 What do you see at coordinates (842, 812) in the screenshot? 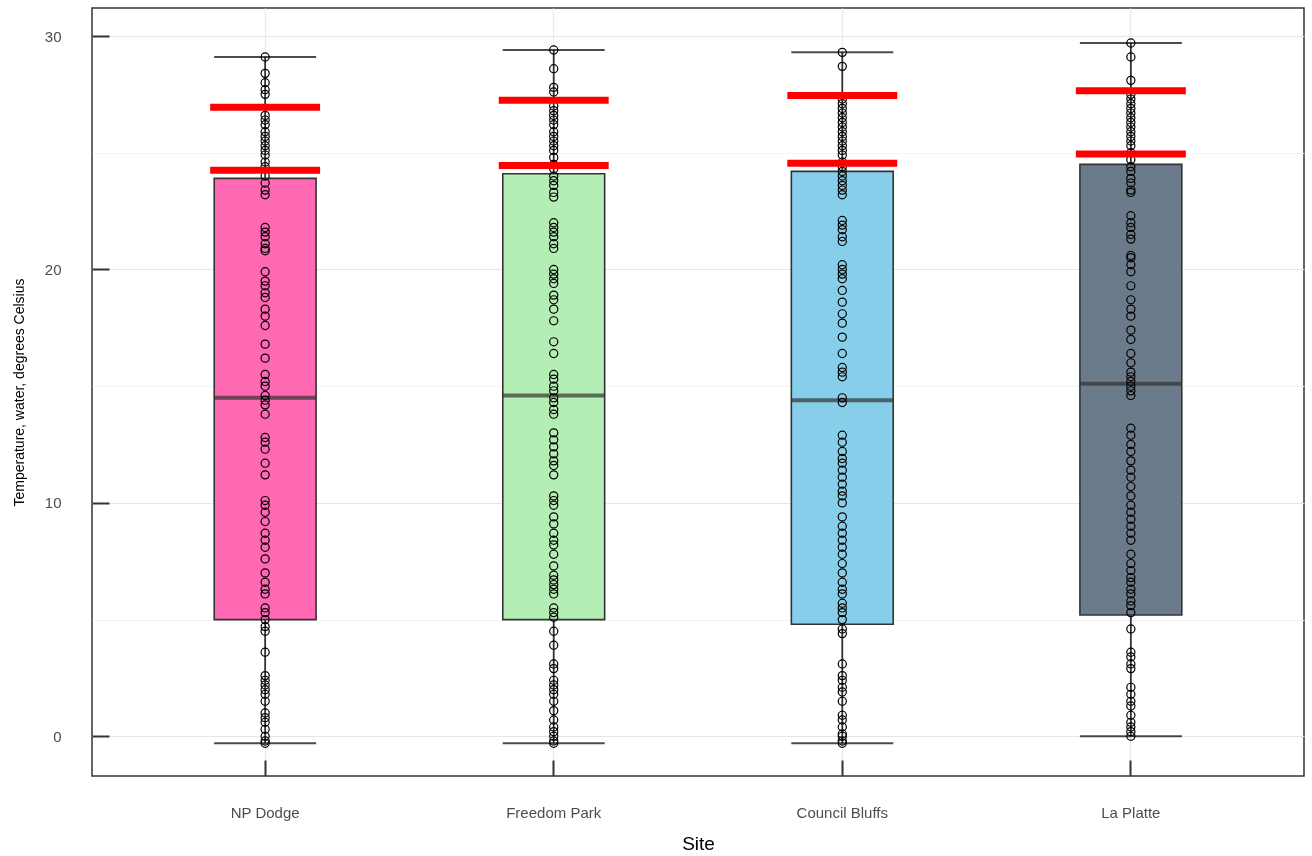
I see `x-tick-label: Council Bluffs` at bounding box center [842, 812].